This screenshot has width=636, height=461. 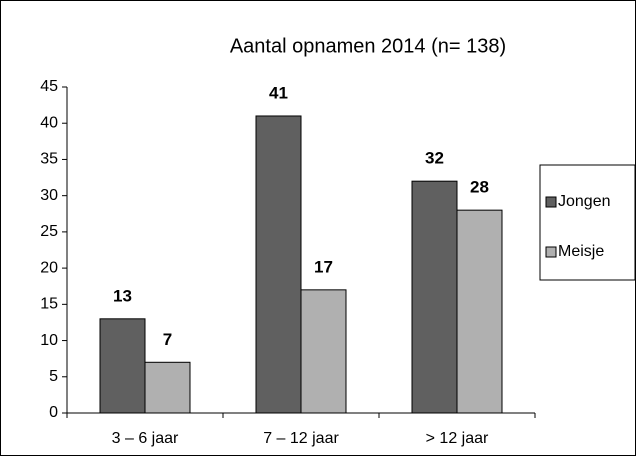 I want to click on y-tick-label: 5, so click(x=53, y=376).